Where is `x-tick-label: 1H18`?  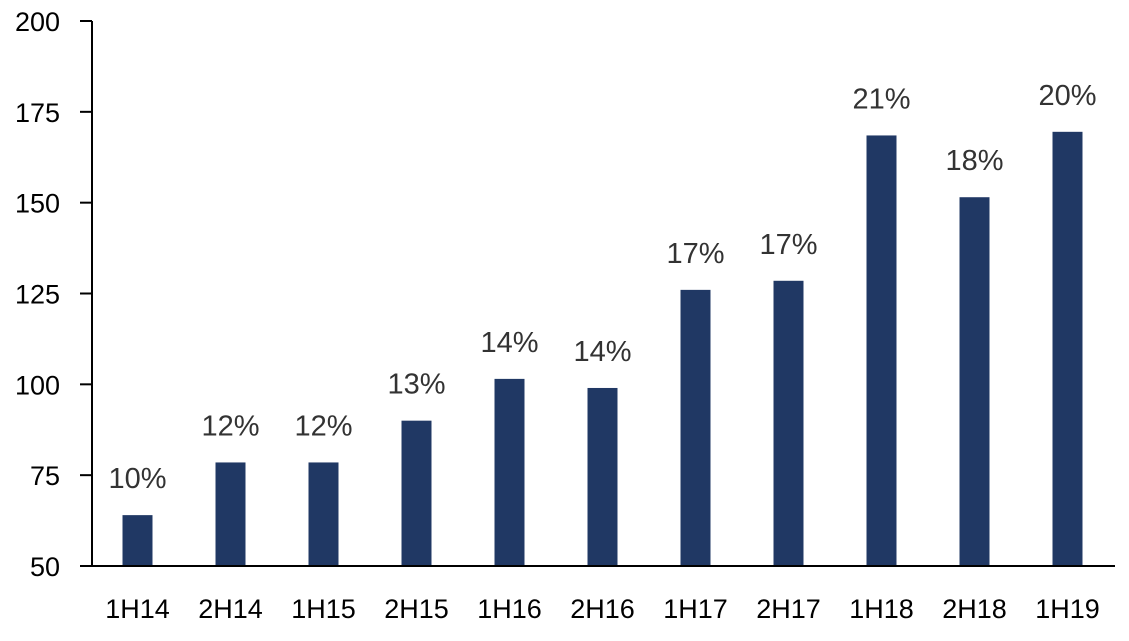
x-tick-label: 1H18 is located at coordinates (881, 609).